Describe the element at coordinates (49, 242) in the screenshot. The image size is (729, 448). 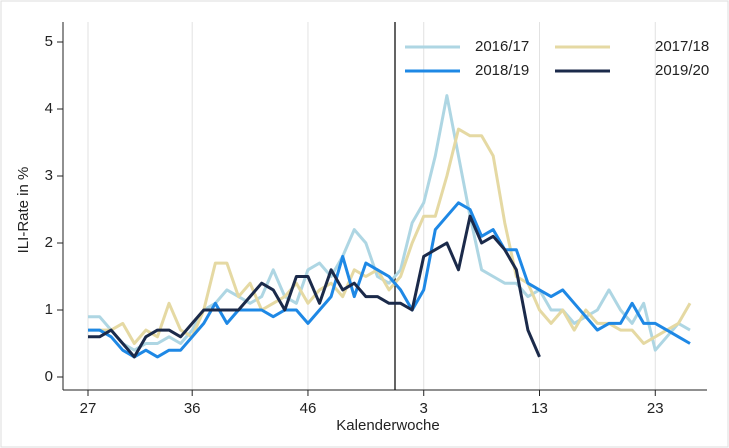
I see `y-tick-label: 2` at that location.